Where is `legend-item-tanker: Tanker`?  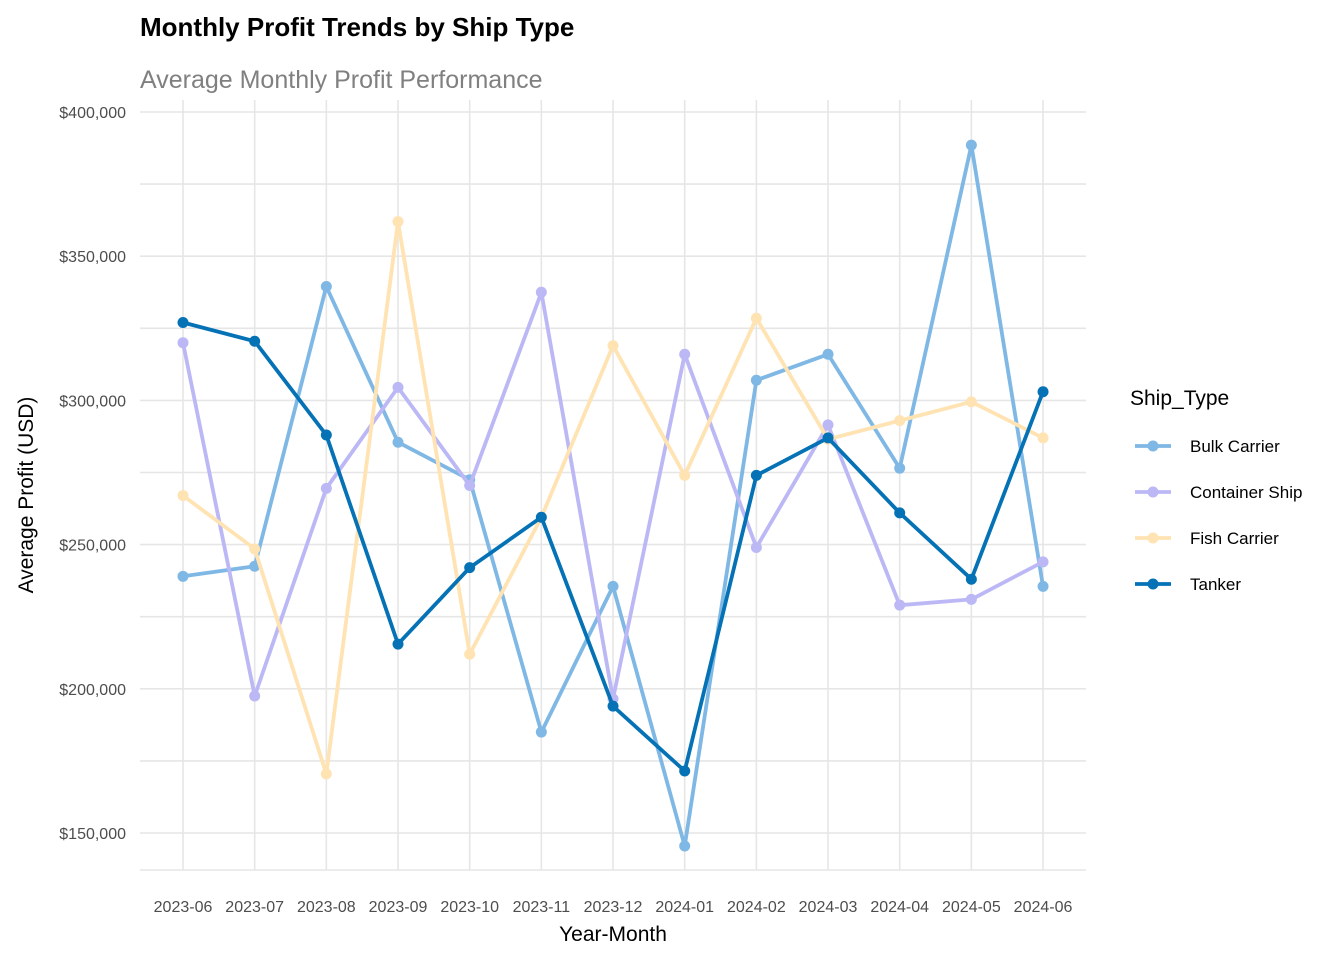
legend-item-tanker: Tanker is located at coordinates (1188, 584).